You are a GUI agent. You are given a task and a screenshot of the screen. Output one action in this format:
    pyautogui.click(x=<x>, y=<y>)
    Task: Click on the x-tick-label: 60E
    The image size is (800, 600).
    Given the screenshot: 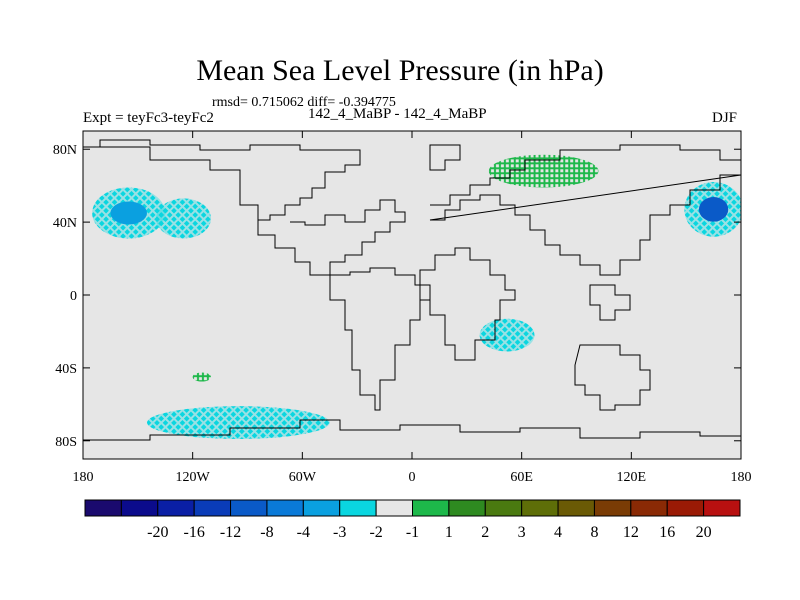 What is the action you would take?
    pyautogui.click(x=521, y=477)
    